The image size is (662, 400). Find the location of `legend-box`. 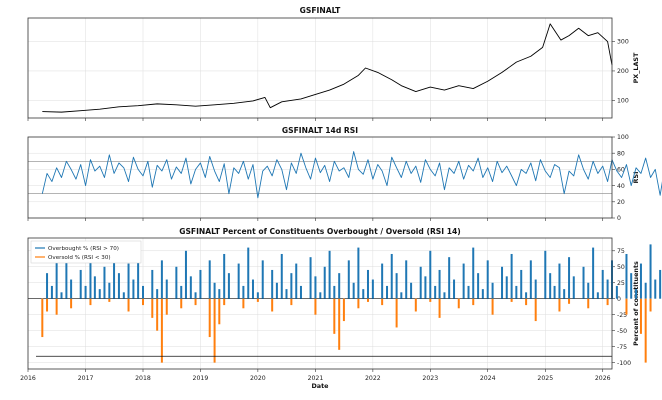

legend-box is located at coordinates (86, 252).